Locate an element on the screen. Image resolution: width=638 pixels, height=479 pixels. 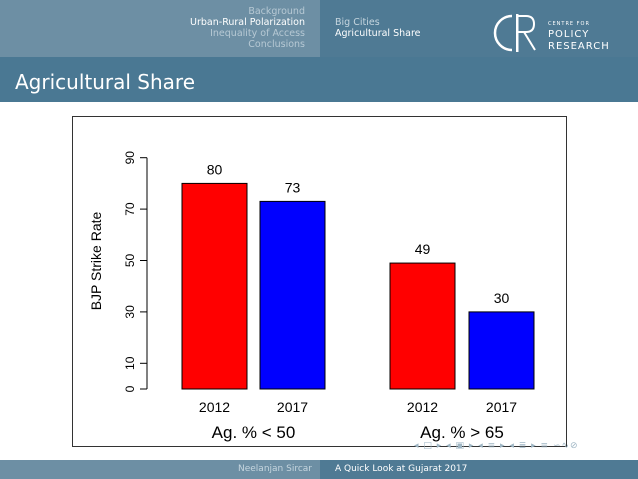
footer-presentation-title: A Quick Look at Gujarat 2017 is located at coordinates (401, 469).